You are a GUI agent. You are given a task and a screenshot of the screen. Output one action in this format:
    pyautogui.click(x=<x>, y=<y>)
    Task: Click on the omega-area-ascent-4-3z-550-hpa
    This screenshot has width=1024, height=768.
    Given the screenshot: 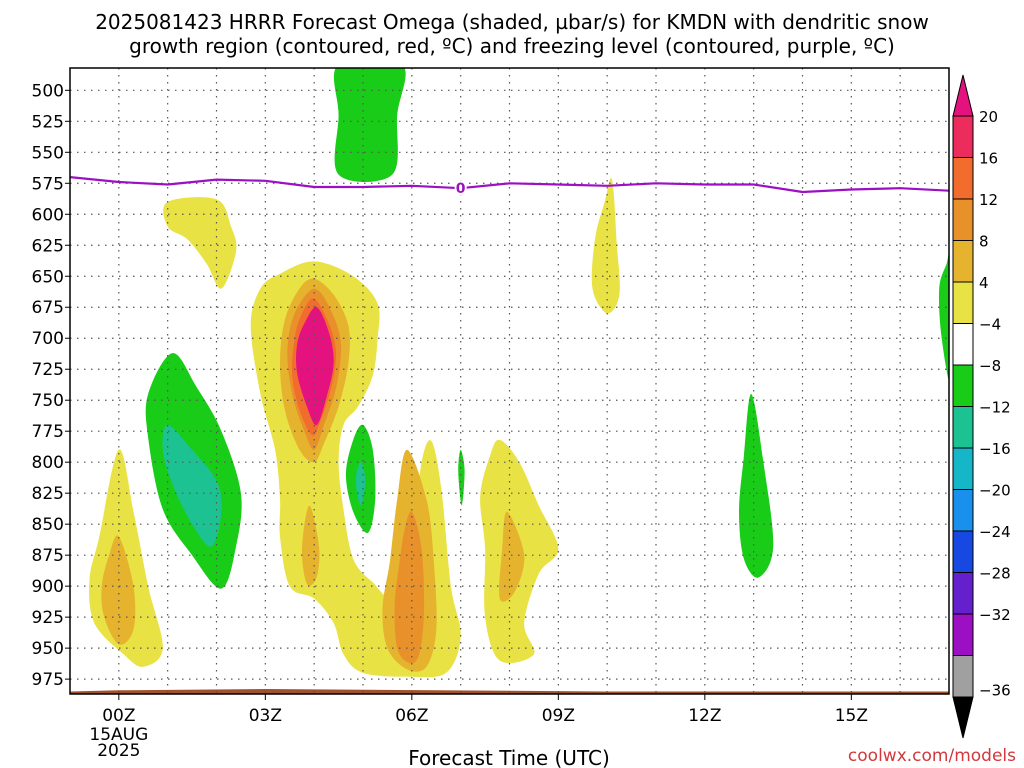 What is the action you would take?
    pyautogui.click(x=369, y=125)
    